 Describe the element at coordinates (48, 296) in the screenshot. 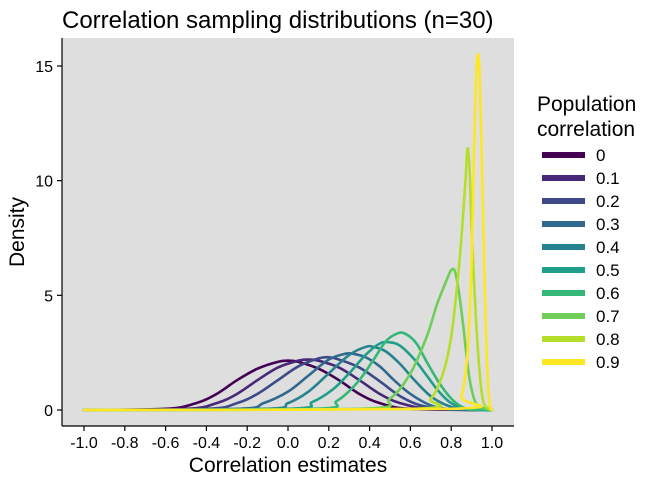

I see `y-tick-label: 5` at that location.